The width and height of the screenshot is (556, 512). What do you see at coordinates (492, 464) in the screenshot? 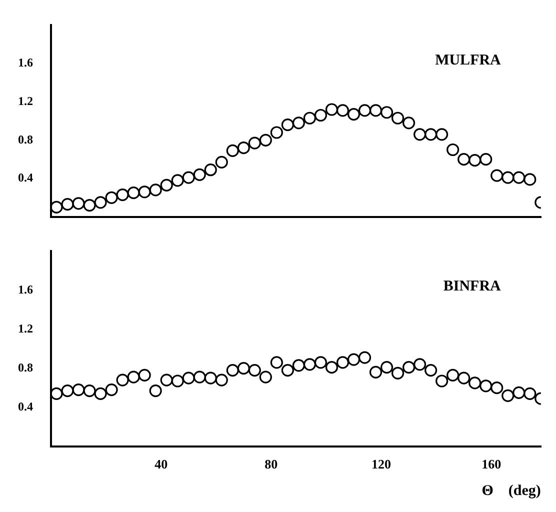
I see `x-tick-label: 160` at bounding box center [492, 464].